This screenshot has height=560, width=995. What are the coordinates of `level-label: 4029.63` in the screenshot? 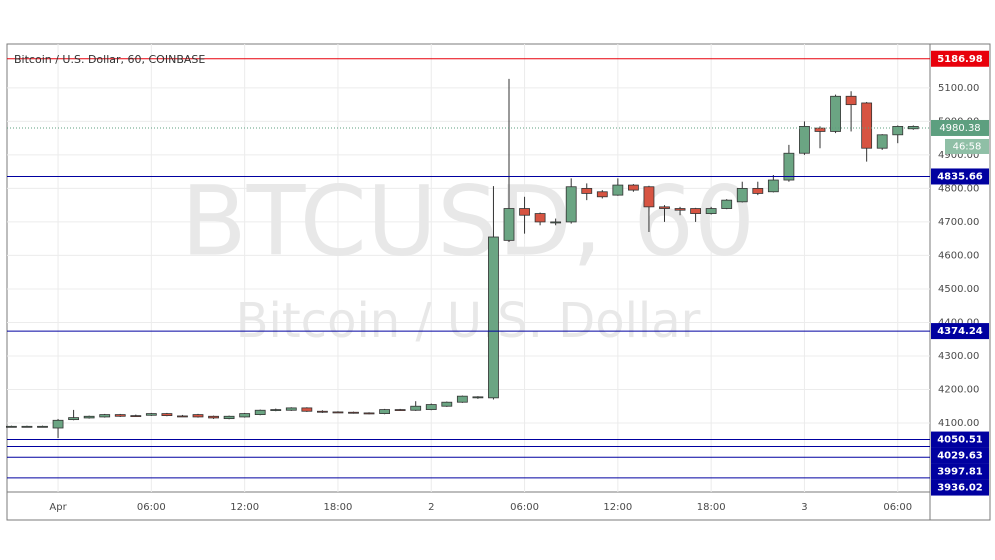 It's located at (960, 456).